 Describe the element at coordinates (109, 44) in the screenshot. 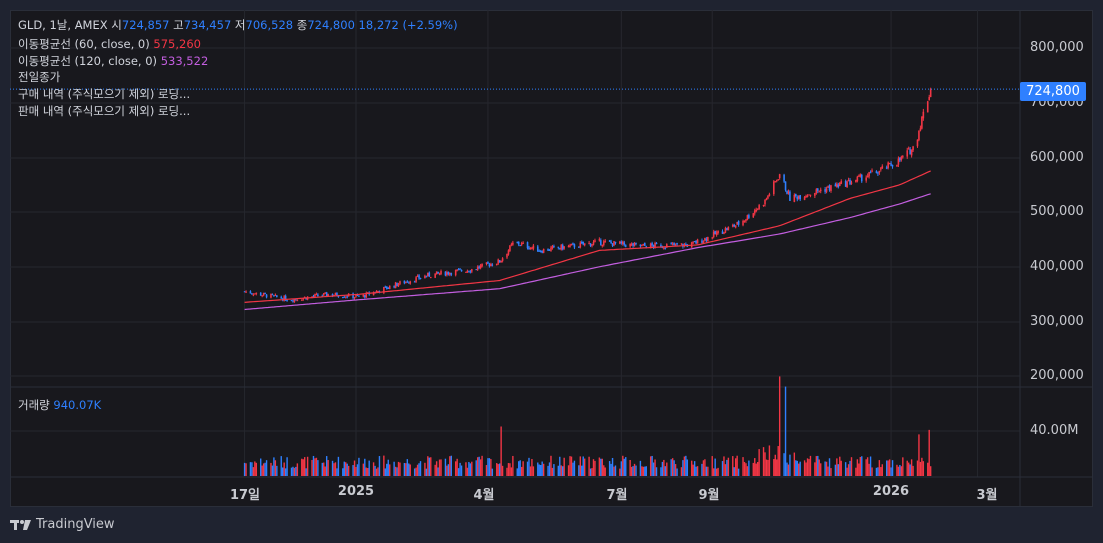

I see `ma60-legend: 이동평균선 (60, close, 0) 575,260` at that location.